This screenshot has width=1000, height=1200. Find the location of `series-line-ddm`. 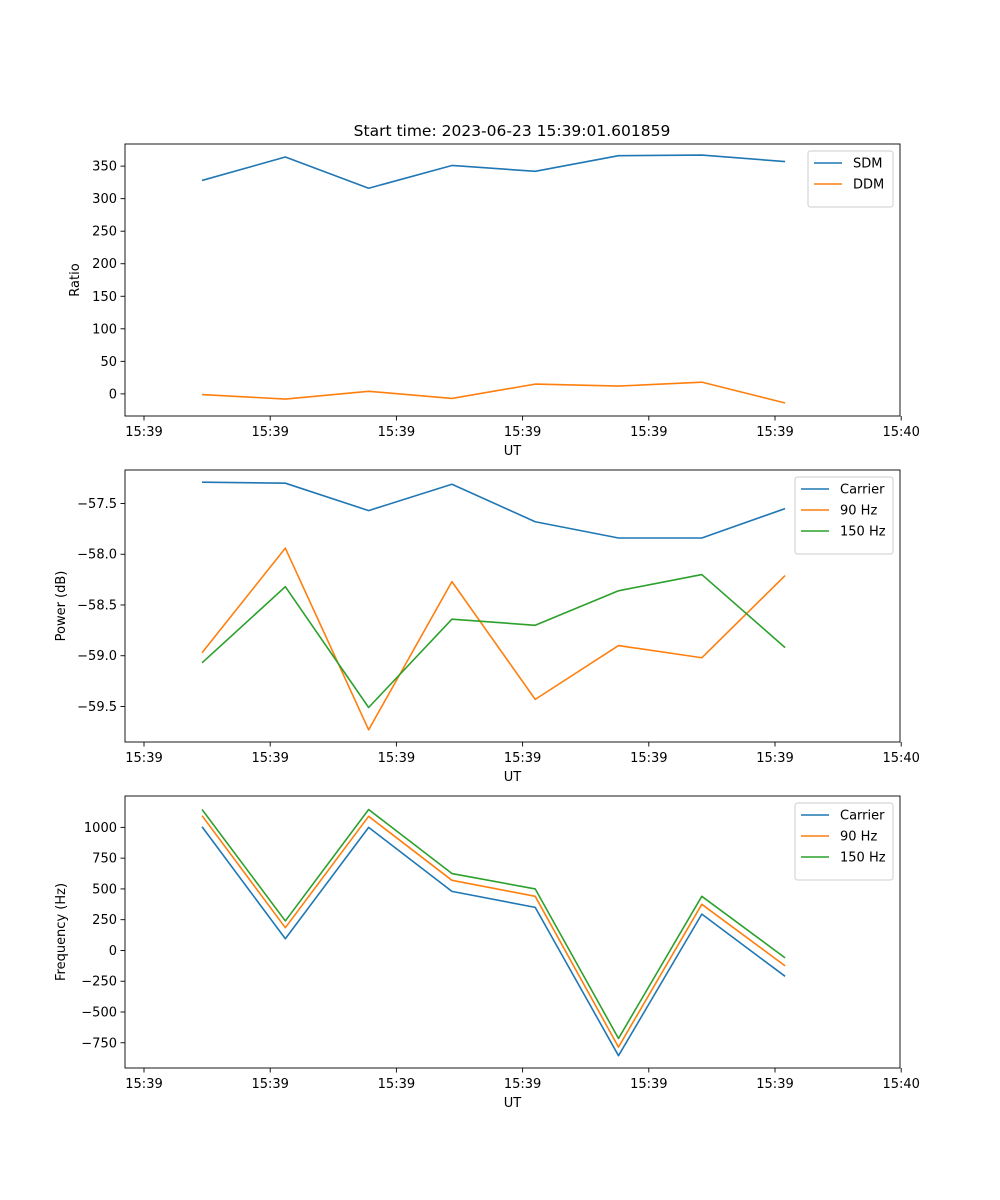

series-line-ddm is located at coordinates (494, 392).